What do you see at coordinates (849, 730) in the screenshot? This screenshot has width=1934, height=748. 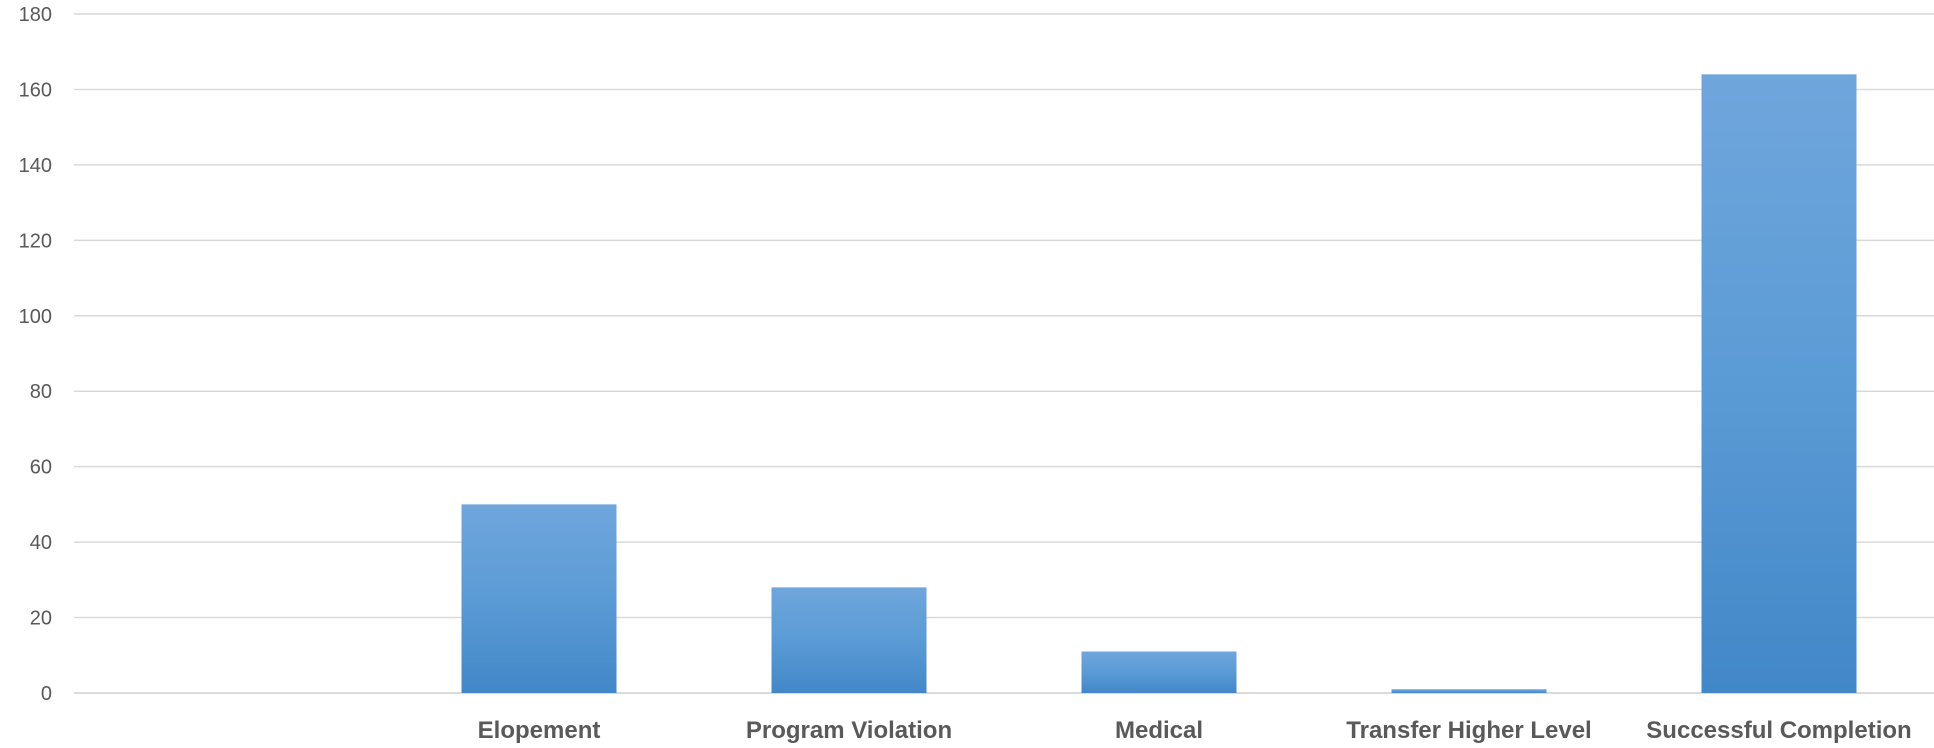 I see `x-tick-label: Program Violation` at bounding box center [849, 730].